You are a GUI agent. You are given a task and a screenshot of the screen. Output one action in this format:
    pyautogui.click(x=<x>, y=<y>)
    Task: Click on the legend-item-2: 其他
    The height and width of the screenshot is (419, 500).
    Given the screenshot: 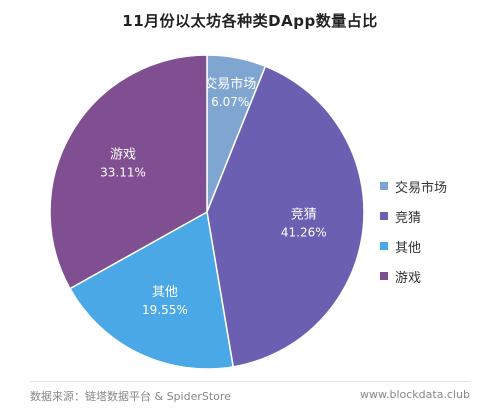 What is the action you would take?
    pyautogui.click(x=401, y=246)
    